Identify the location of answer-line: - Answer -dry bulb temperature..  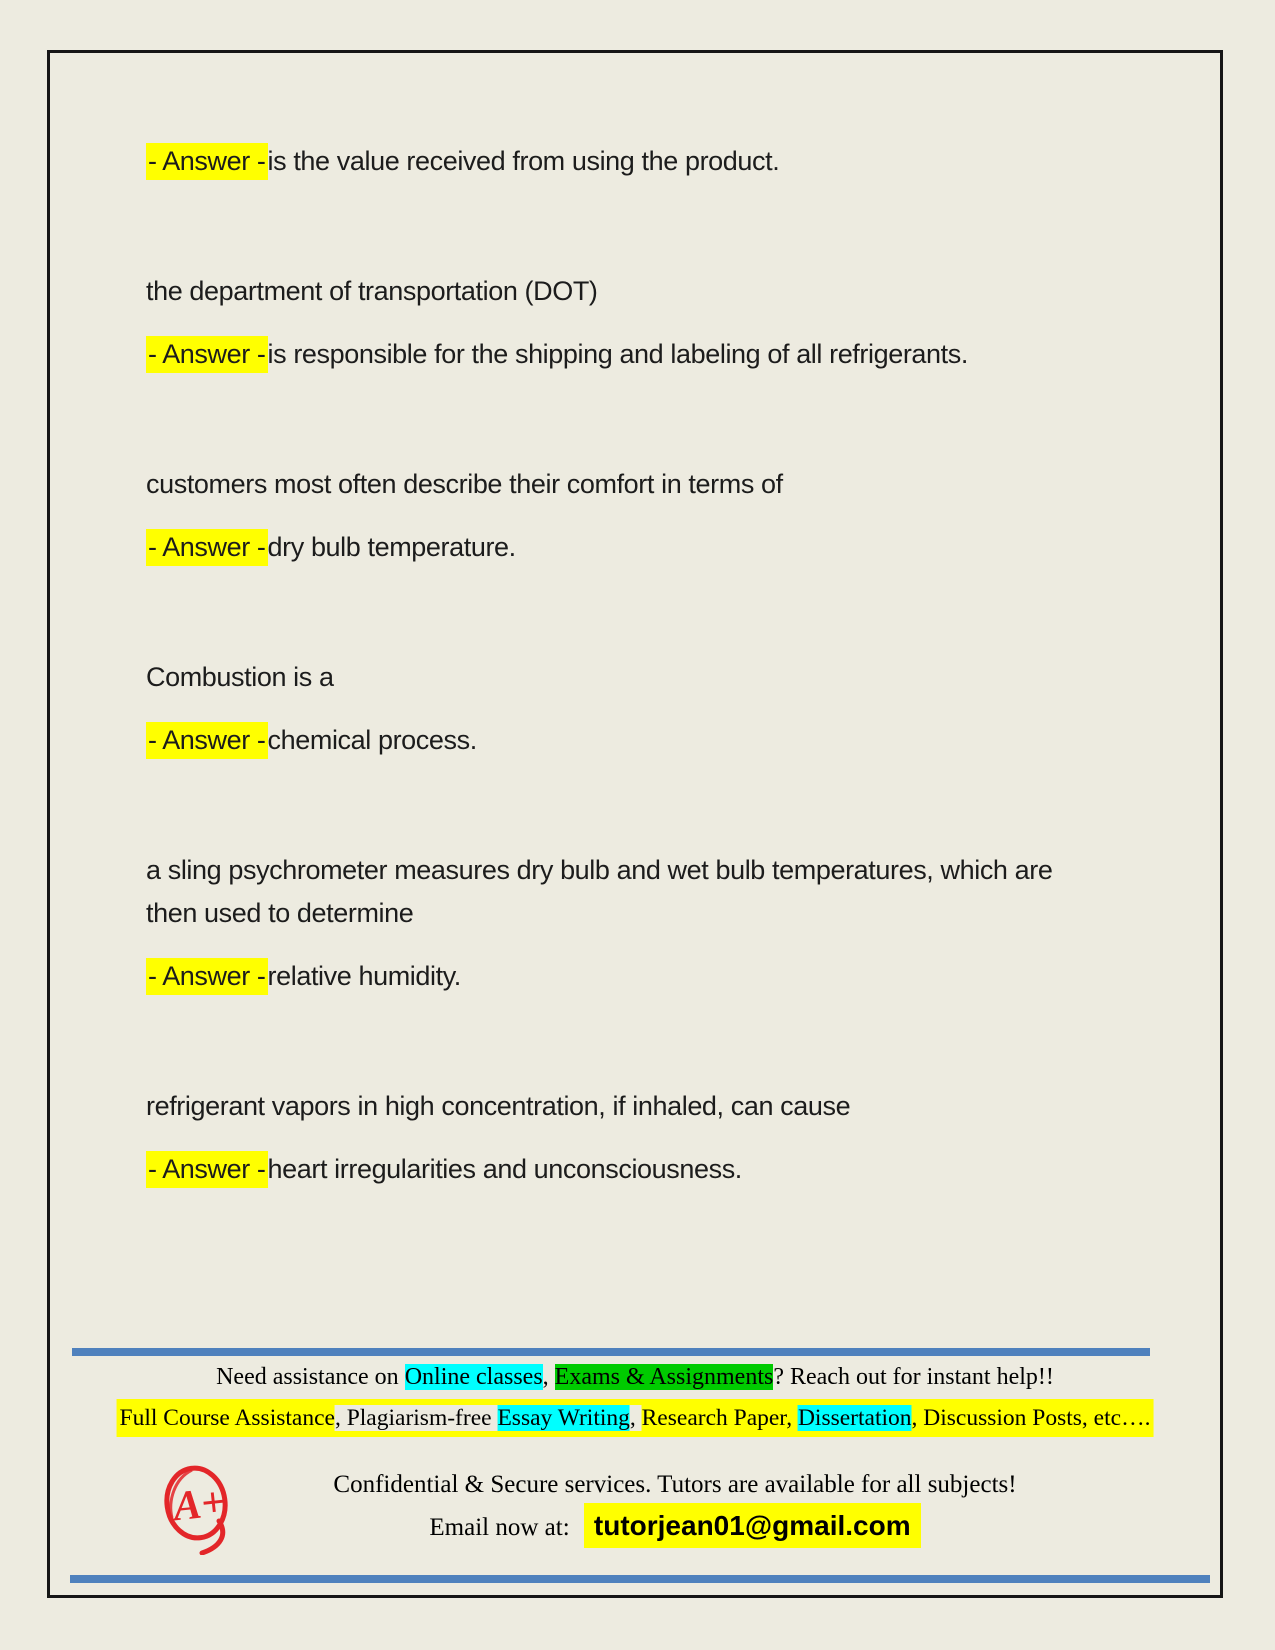
(638, 547).